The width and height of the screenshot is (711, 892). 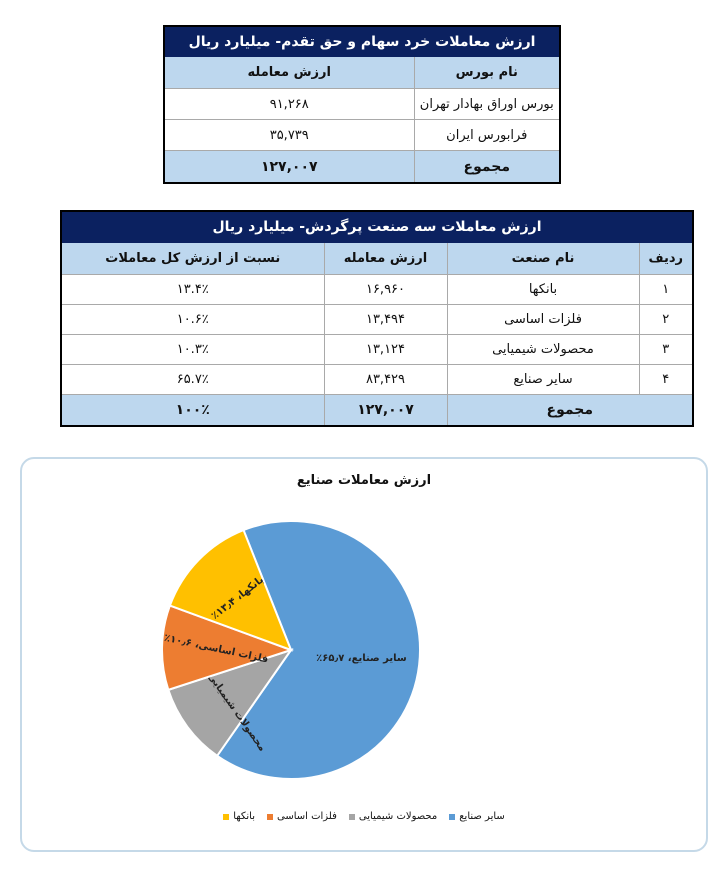 I want to click on table-row: فرابورس ایران ۳۵,۷۳۹, so click(x=362, y=135).